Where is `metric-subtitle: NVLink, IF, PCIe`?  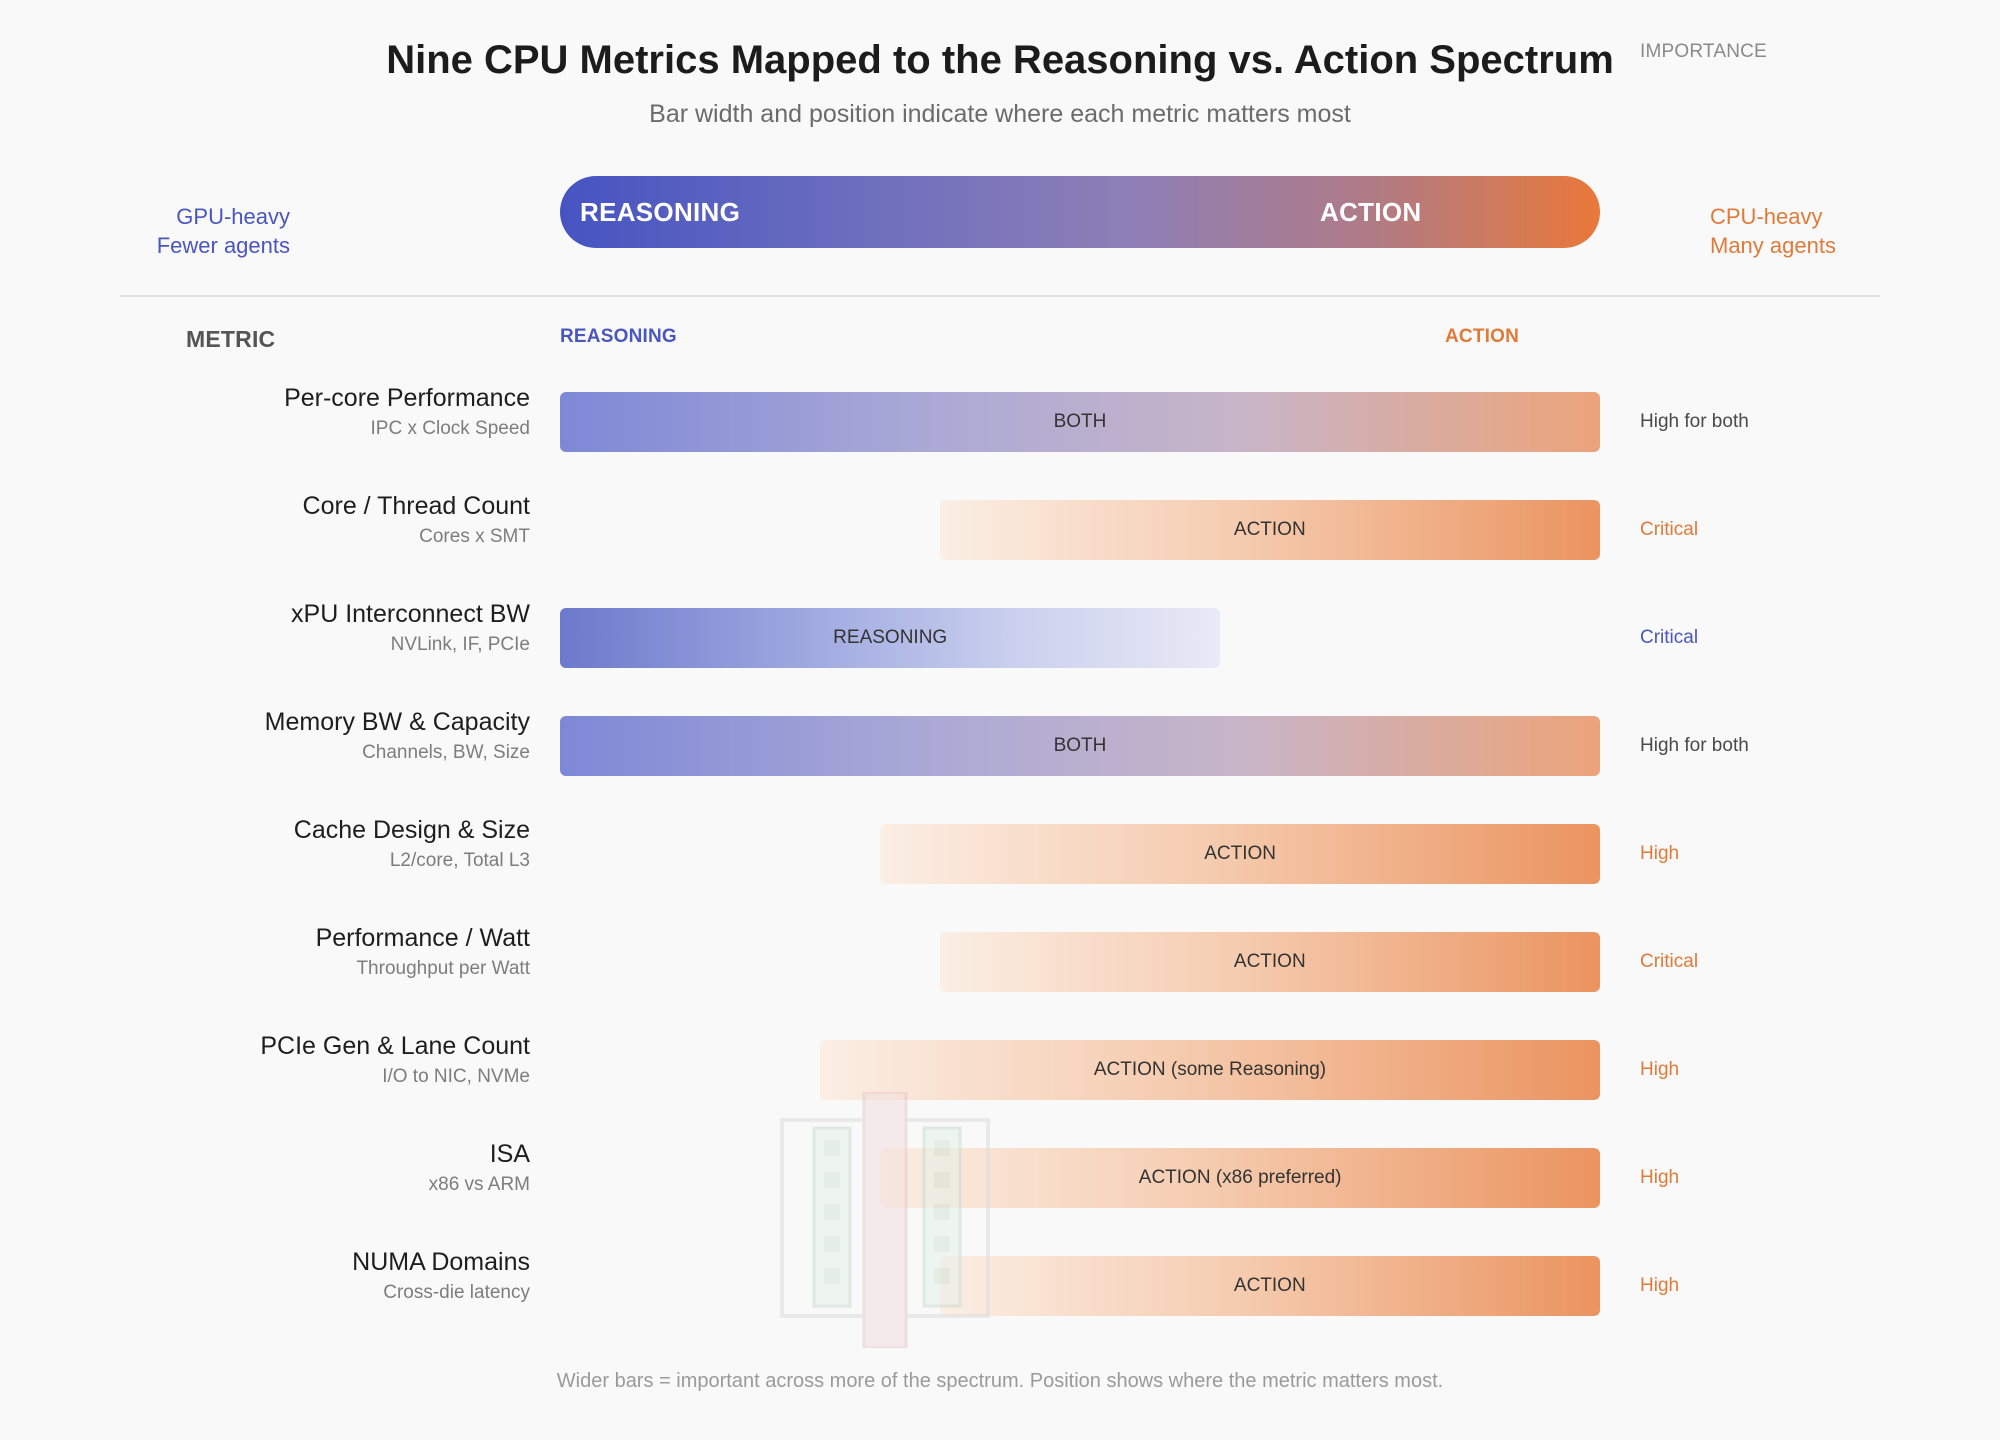
metric-subtitle: NVLink, IF, PCIe is located at coordinates (460, 644).